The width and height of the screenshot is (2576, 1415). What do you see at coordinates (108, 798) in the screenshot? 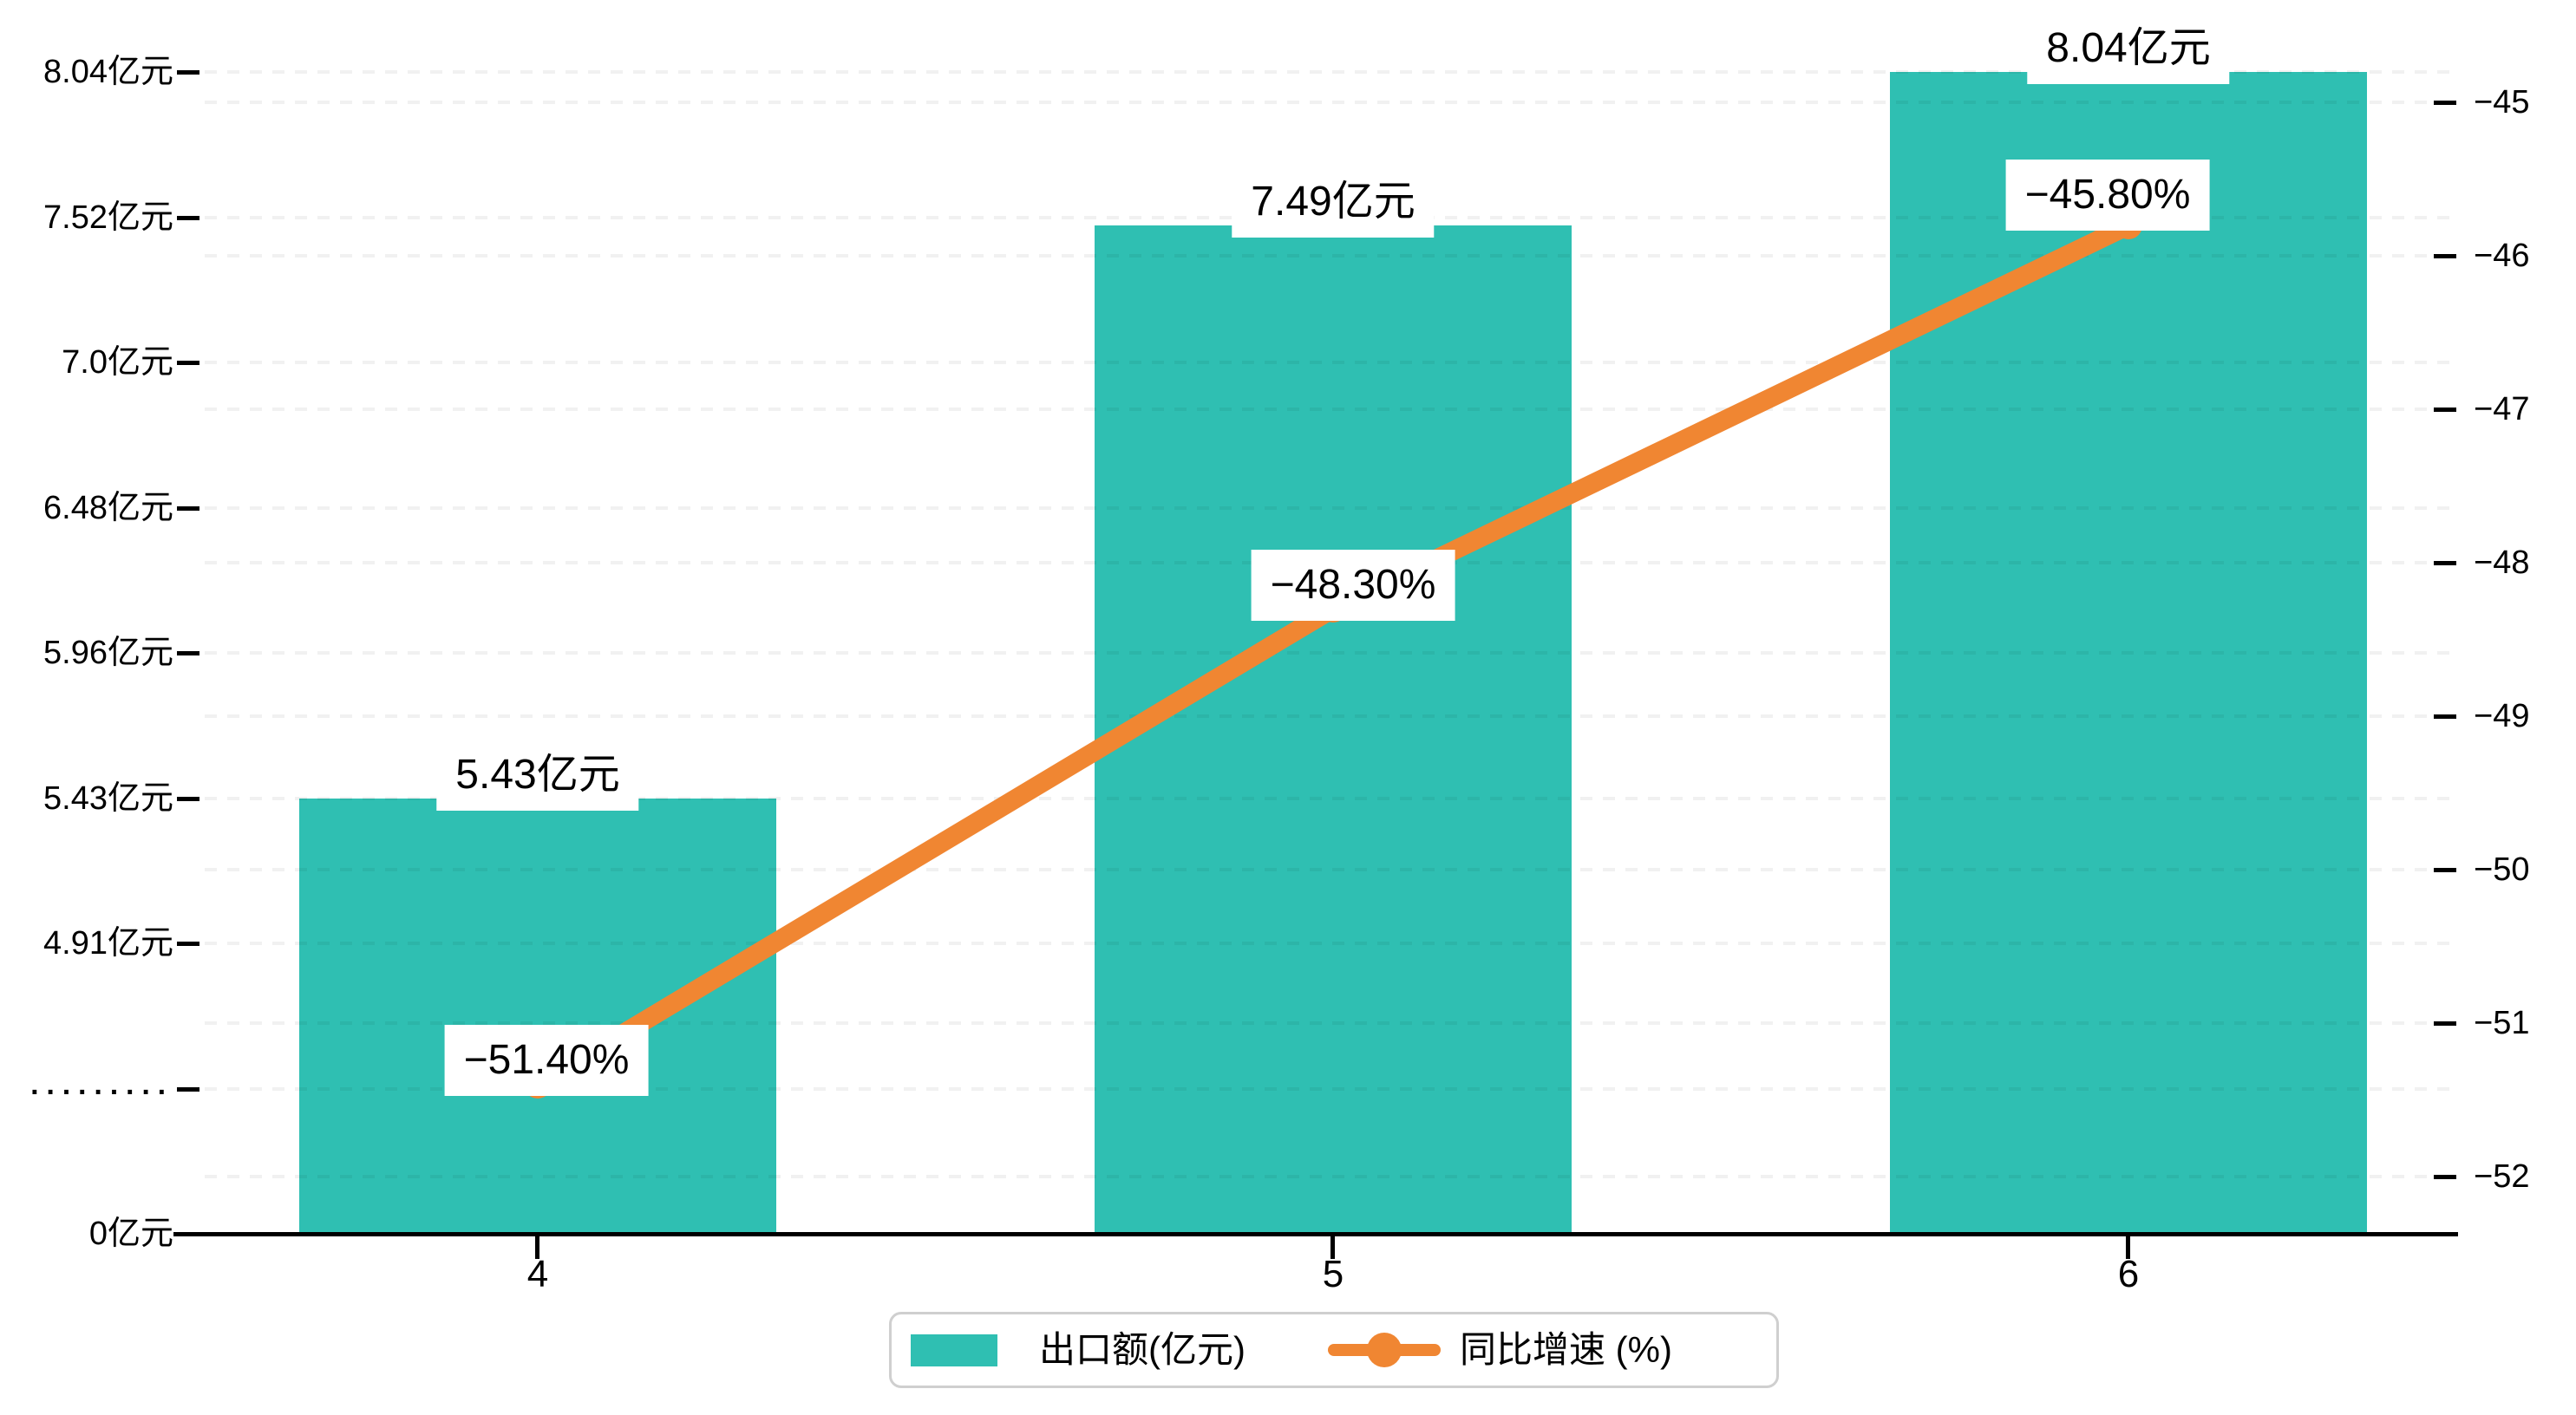
I see `y-left-label-5.43: 5.43亿元` at bounding box center [108, 798].